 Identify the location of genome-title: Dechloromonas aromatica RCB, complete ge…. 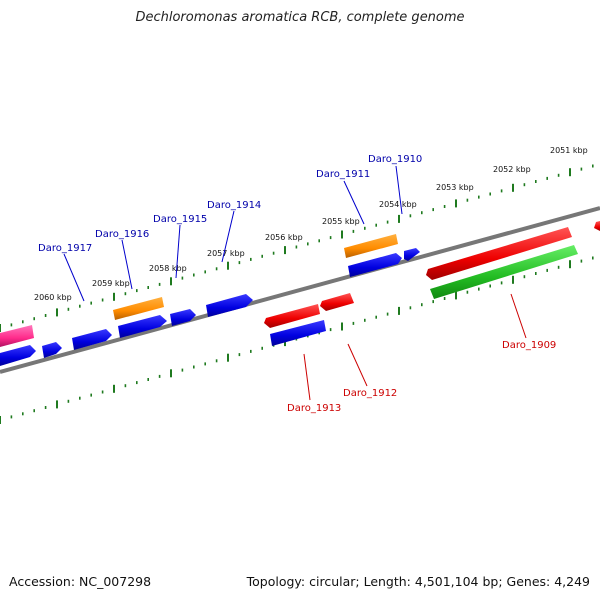
(300, 17).